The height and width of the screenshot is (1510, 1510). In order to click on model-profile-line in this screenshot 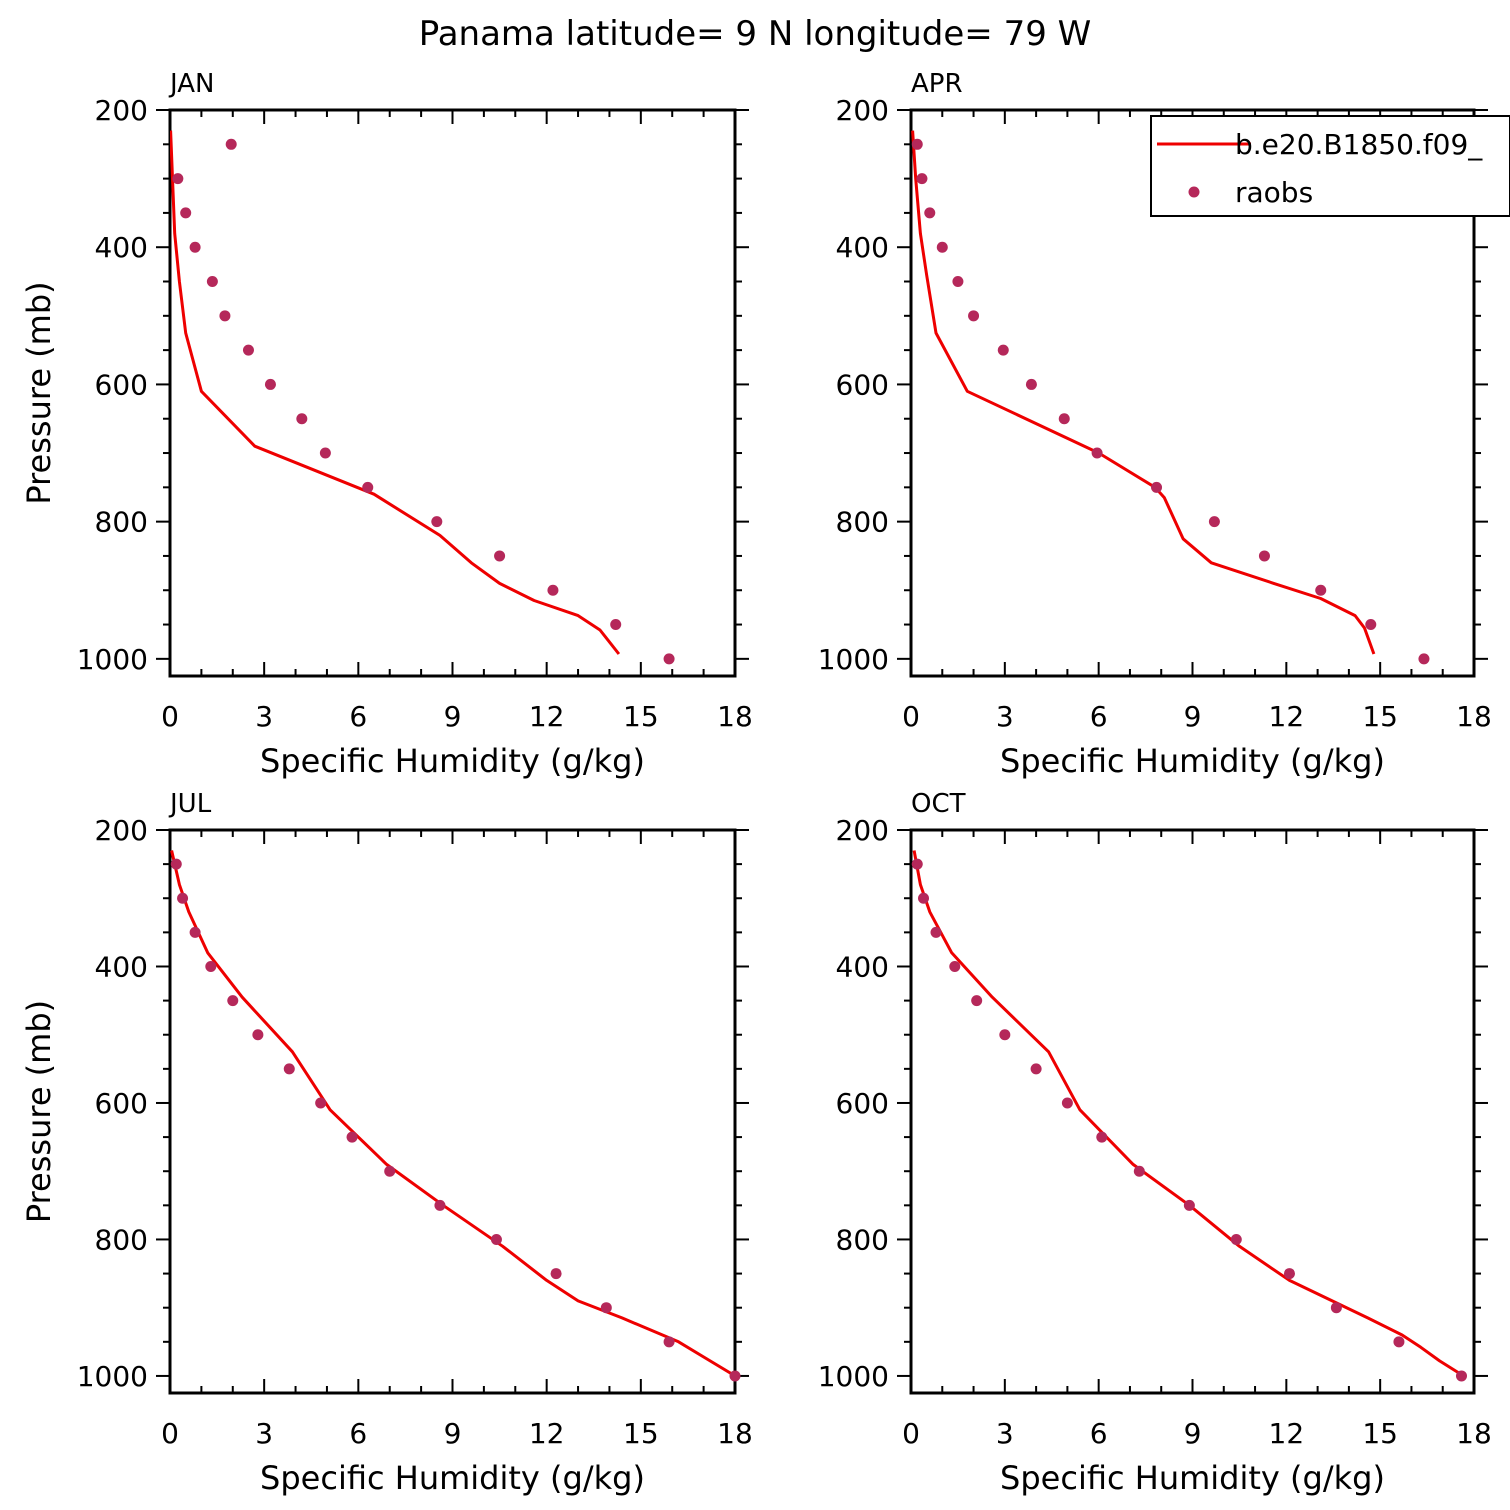, I will do `click(395, 392)`.